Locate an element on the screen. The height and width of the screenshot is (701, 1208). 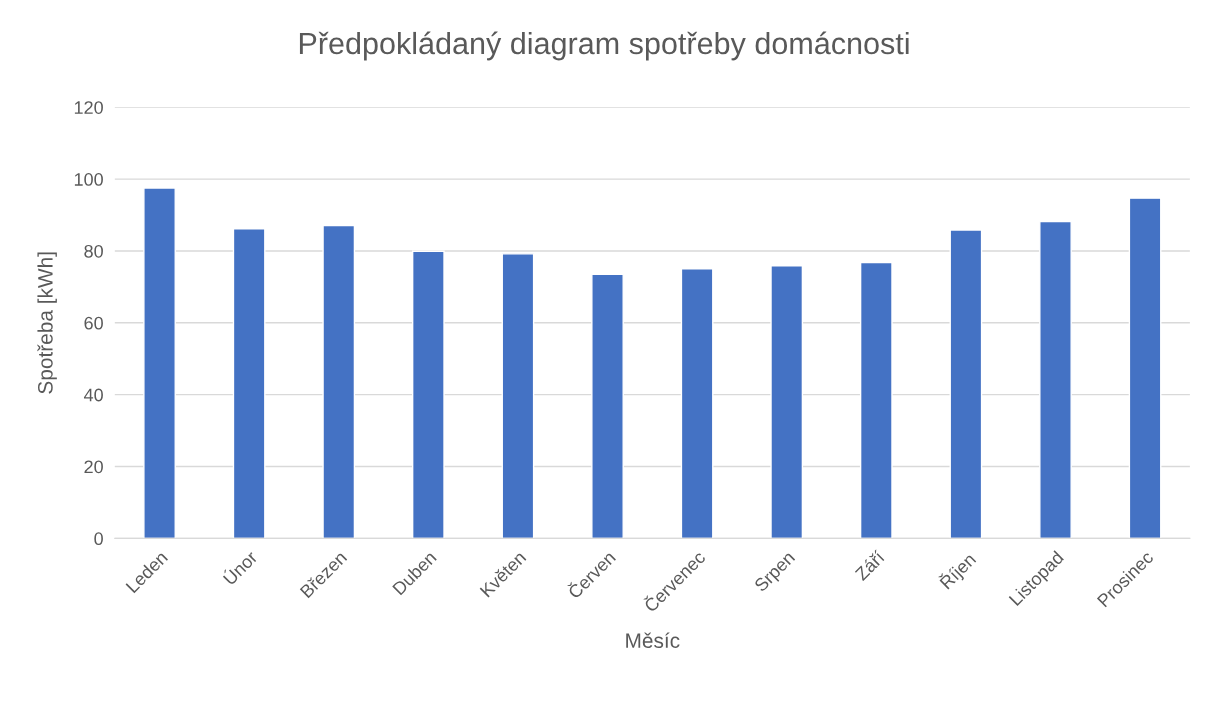
x-axis-title: Měsíc is located at coordinates (653, 640).